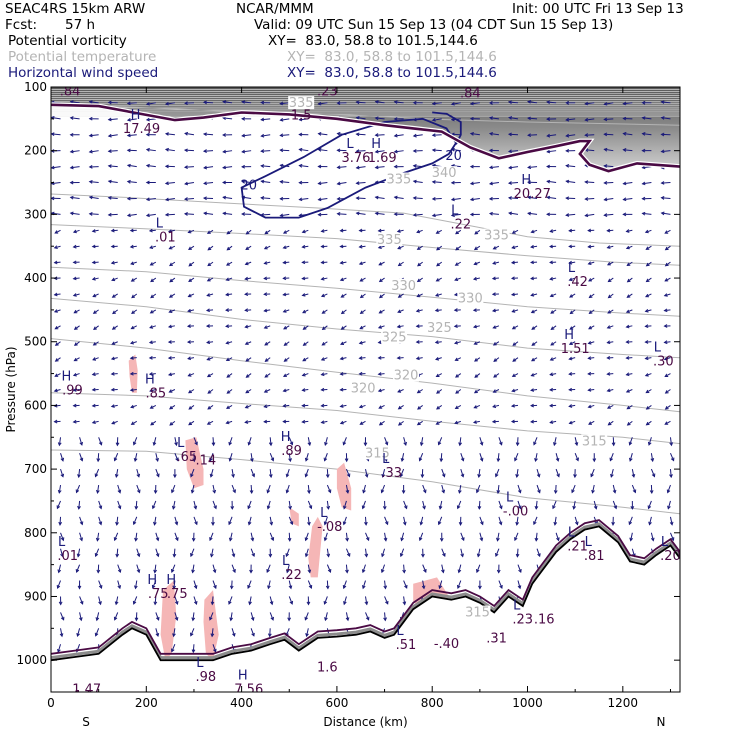 This screenshot has width=740, height=740. I want to click on header-org: NCAR/MMM, so click(275, 9).